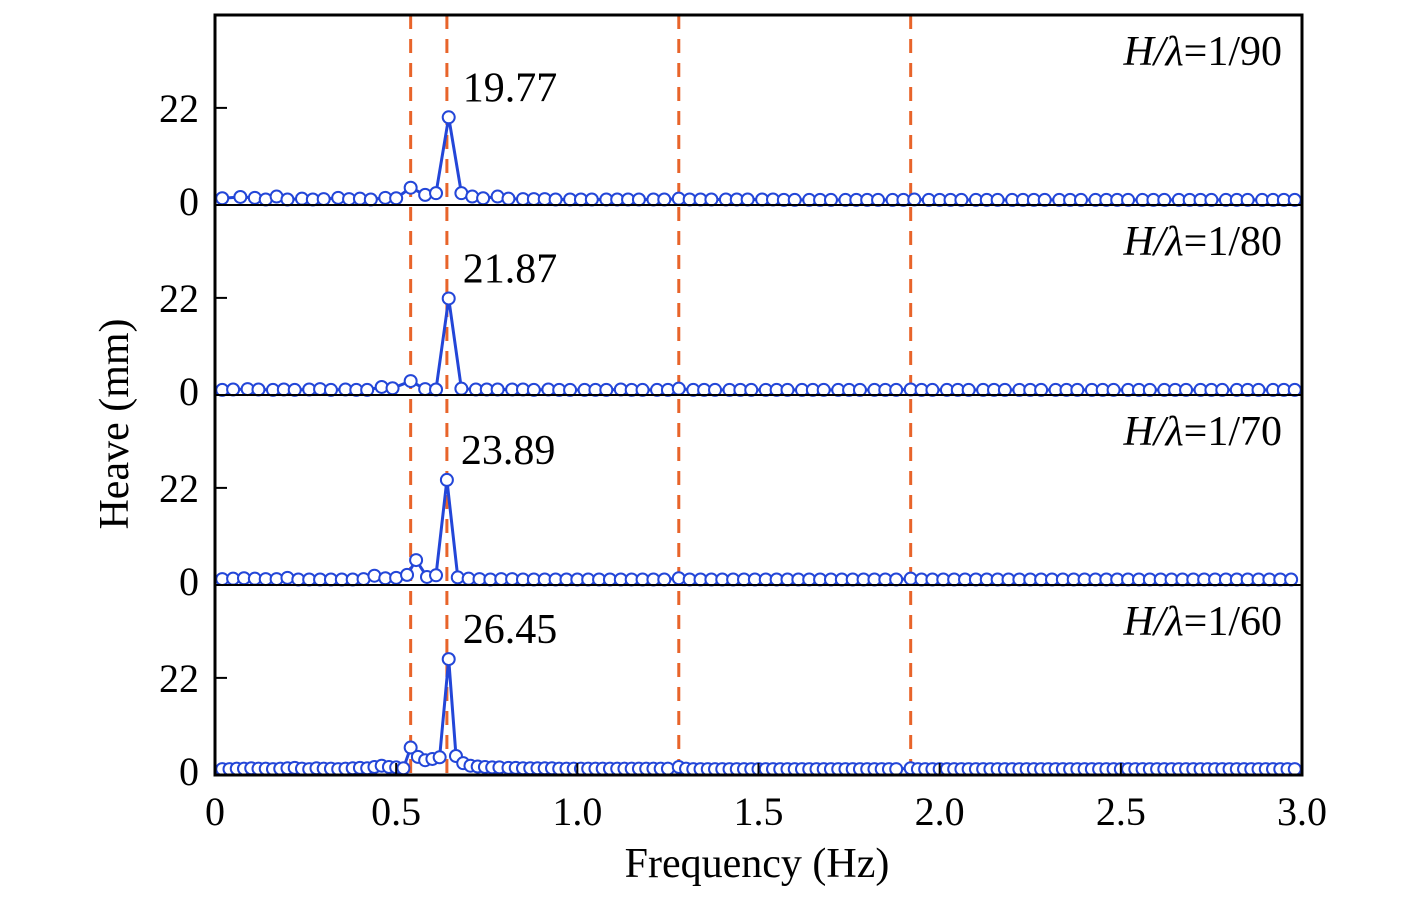  What do you see at coordinates (1121, 811) in the screenshot?
I see `x-tick-label: 2.5` at bounding box center [1121, 811].